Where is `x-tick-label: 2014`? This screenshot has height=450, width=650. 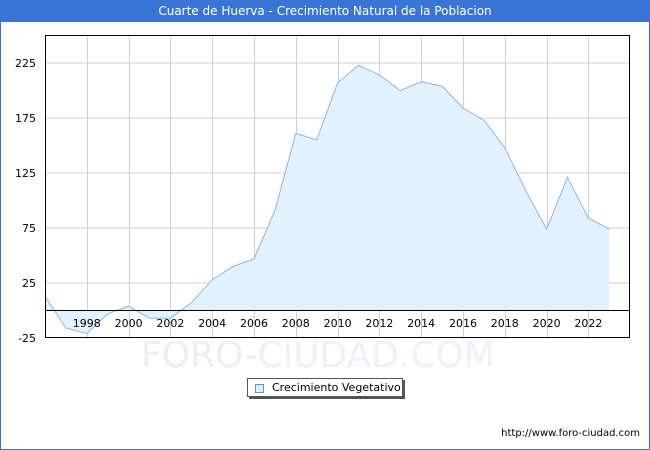
x-tick-label: 2014 is located at coordinates (421, 323).